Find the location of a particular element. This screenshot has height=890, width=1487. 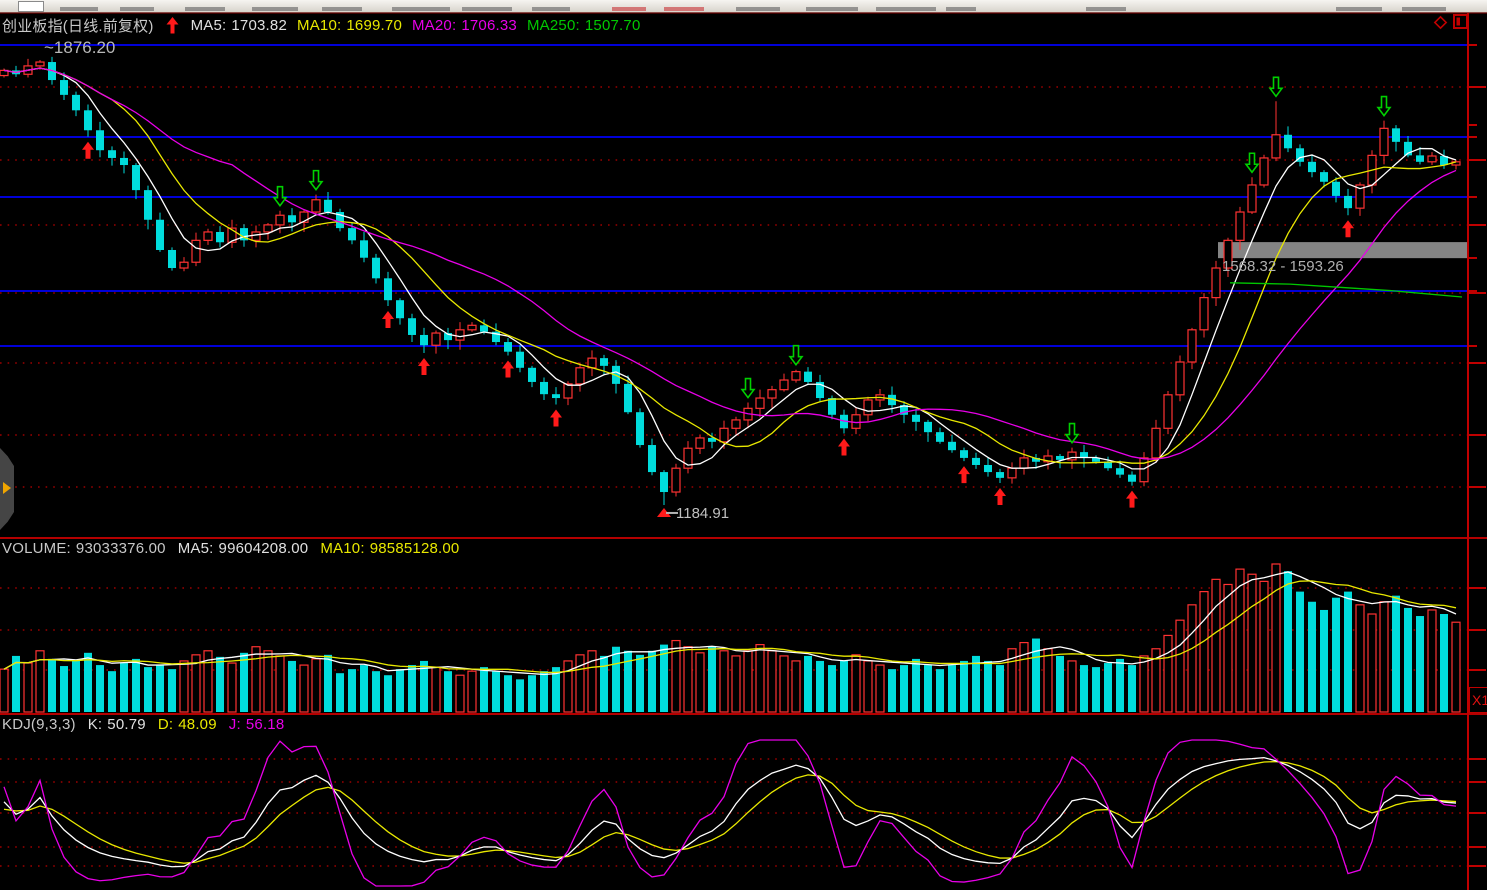

split-window-icon is located at coordinates (1461, 22).